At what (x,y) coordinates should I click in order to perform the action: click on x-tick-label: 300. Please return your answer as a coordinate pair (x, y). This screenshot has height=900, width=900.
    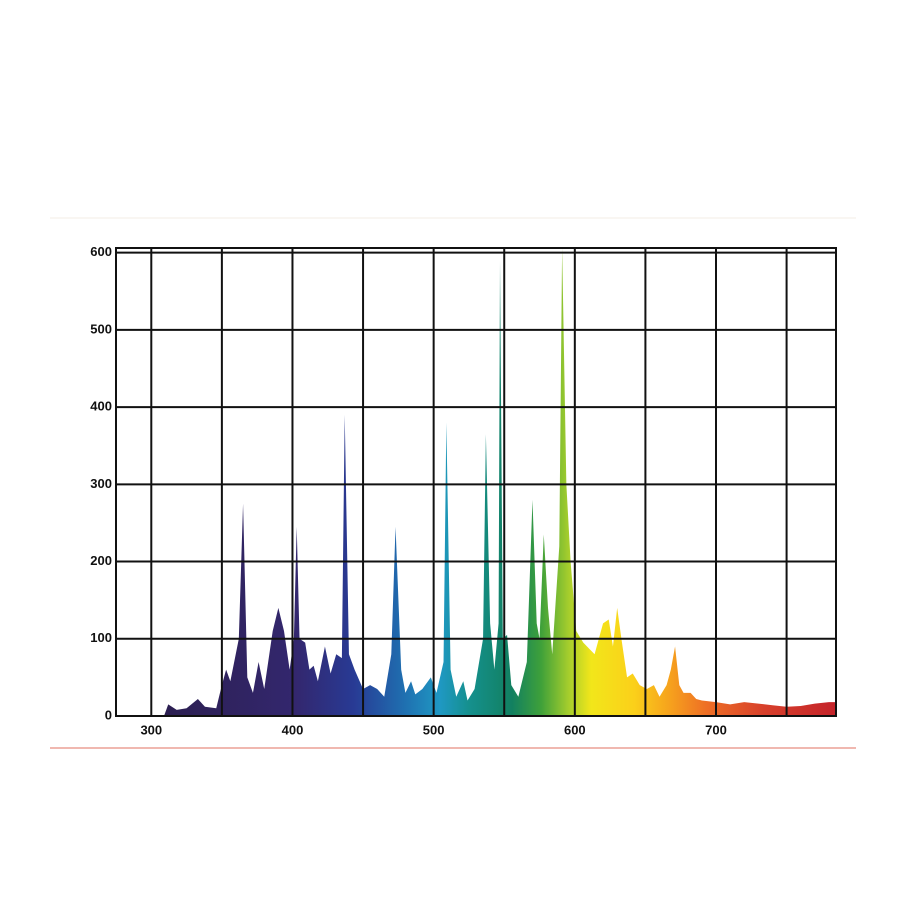
    Looking at the image, I should click on (151, 729).